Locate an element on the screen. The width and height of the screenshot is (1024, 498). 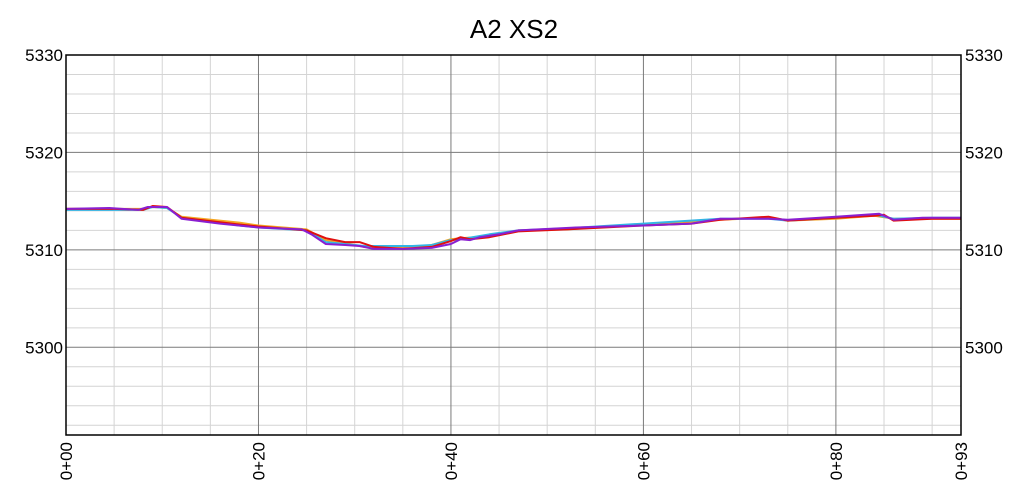
x-tick-label: 0+40 is located at coordinates (451, 461).